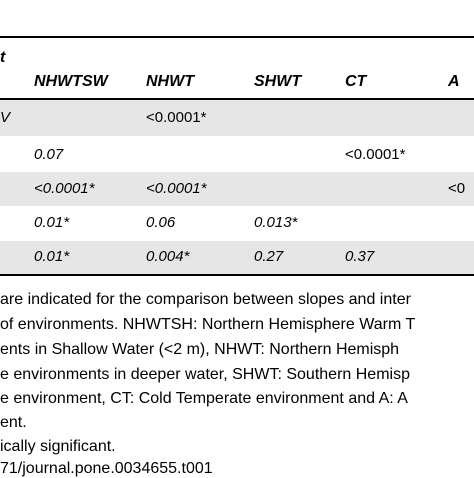  Describe the element at coordinates (58, 446) in the screenshot. I see `footnote-line: ically significant.` at that location.